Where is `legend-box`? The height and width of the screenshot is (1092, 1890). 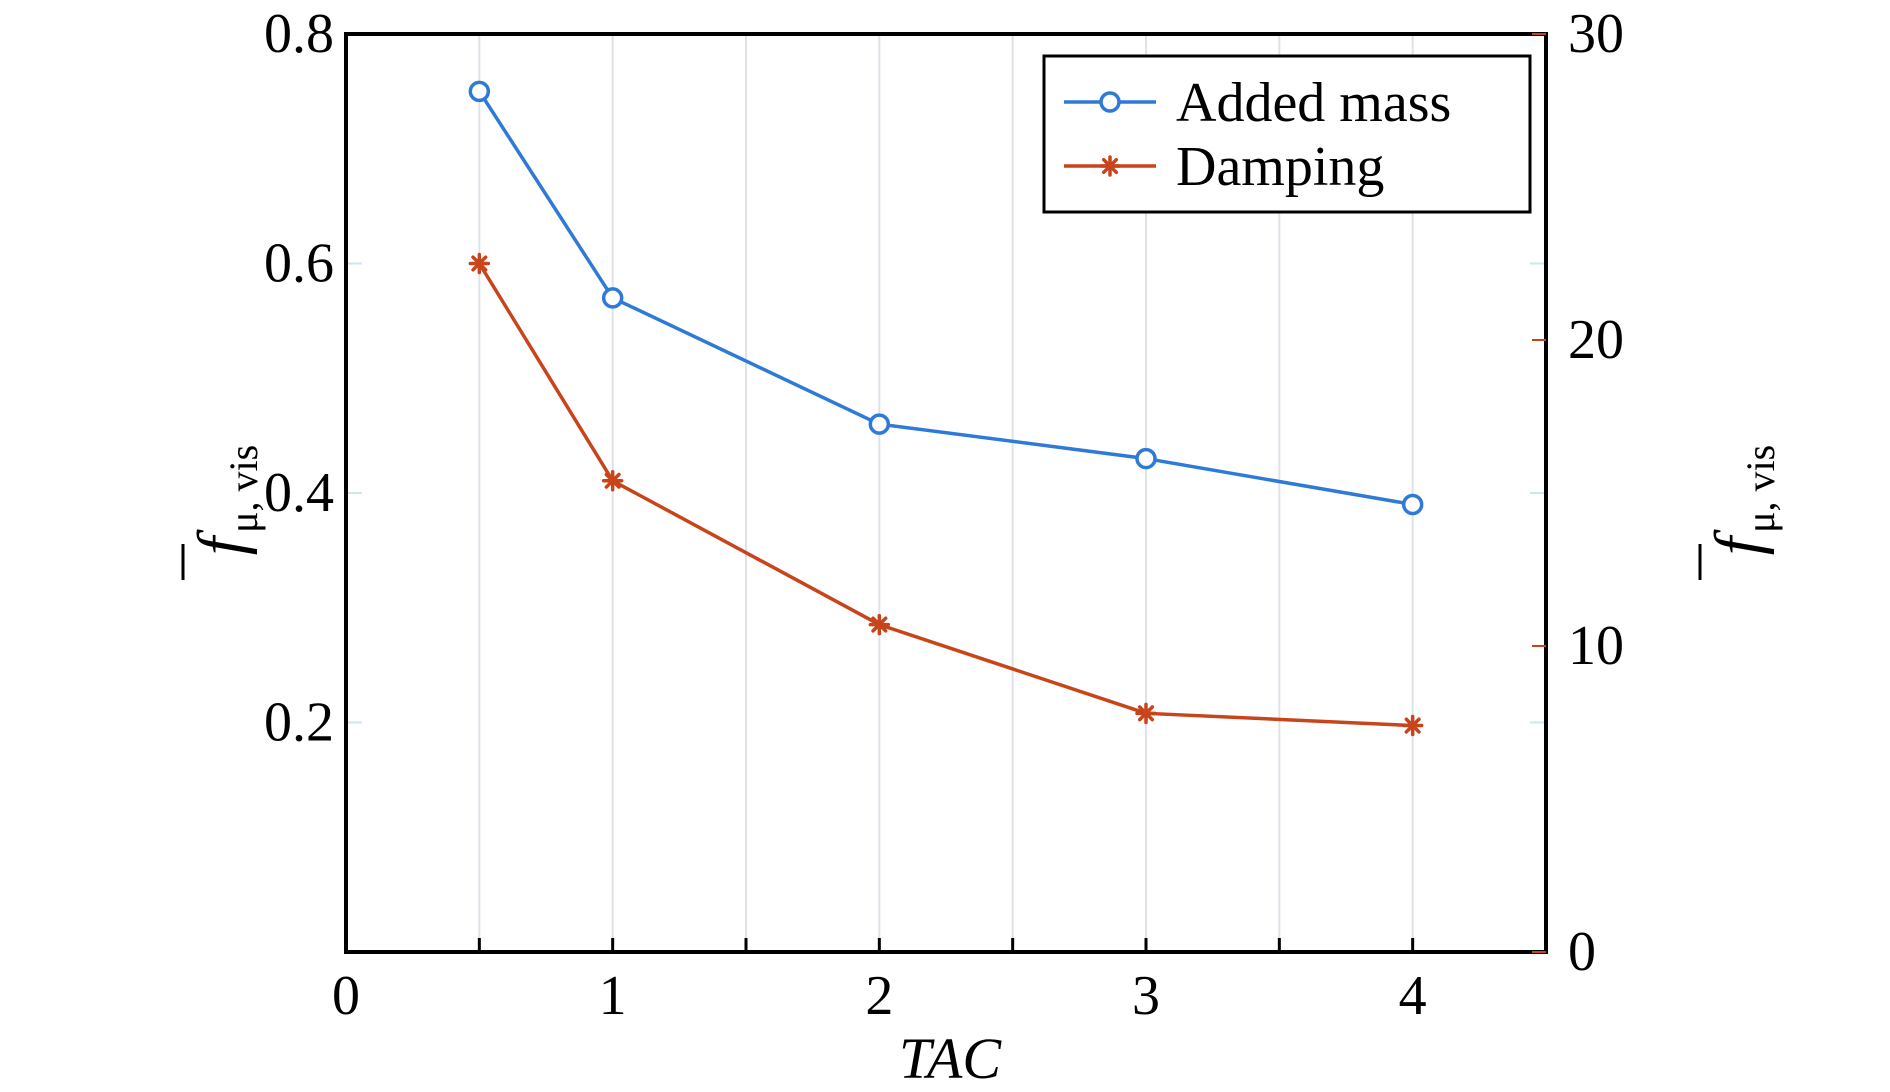 legend-box is located at coordinates (1287, 134).